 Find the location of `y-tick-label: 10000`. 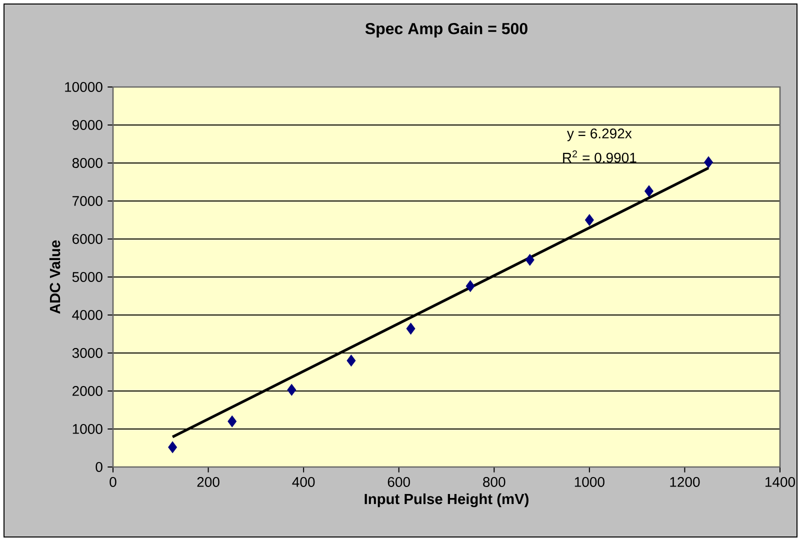

y-tick-label: 10000 is located at coordinates (83, 87).